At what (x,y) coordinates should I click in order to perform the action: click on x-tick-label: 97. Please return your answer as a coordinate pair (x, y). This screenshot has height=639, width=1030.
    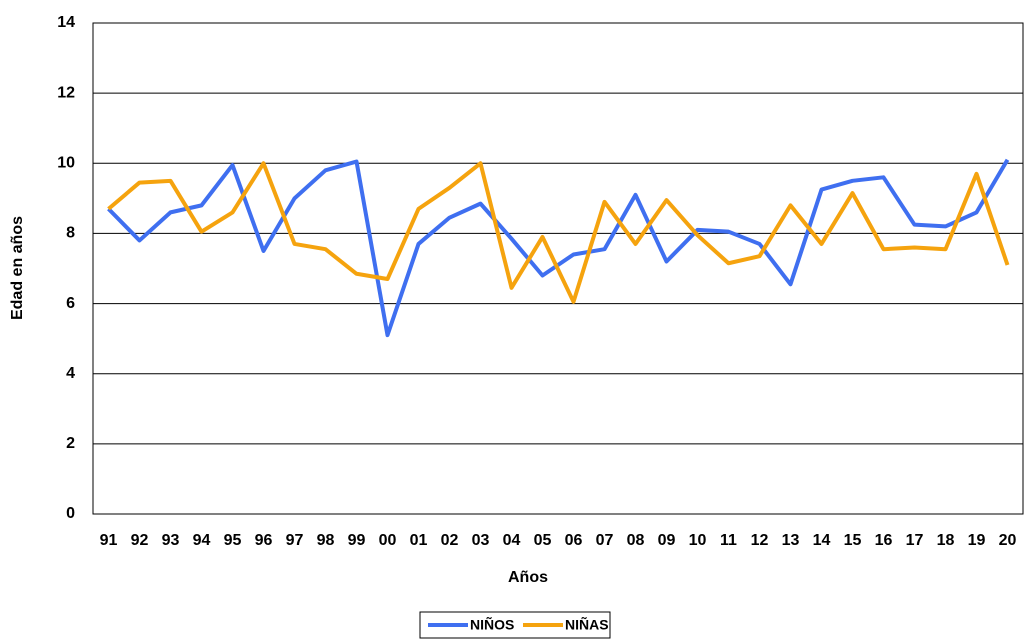
    Looking at the image, I should click on (295, 540).